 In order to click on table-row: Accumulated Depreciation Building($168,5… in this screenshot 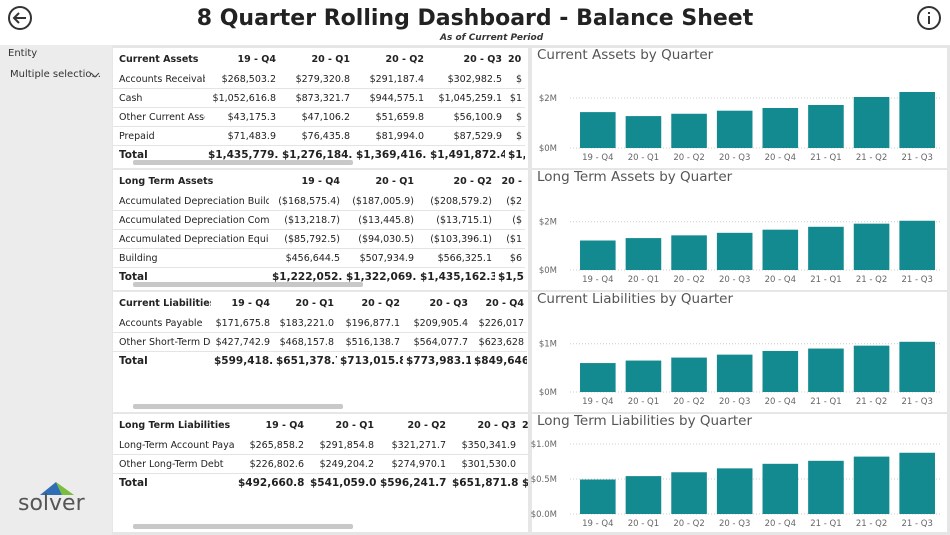, I will do `click(319, 201)`.